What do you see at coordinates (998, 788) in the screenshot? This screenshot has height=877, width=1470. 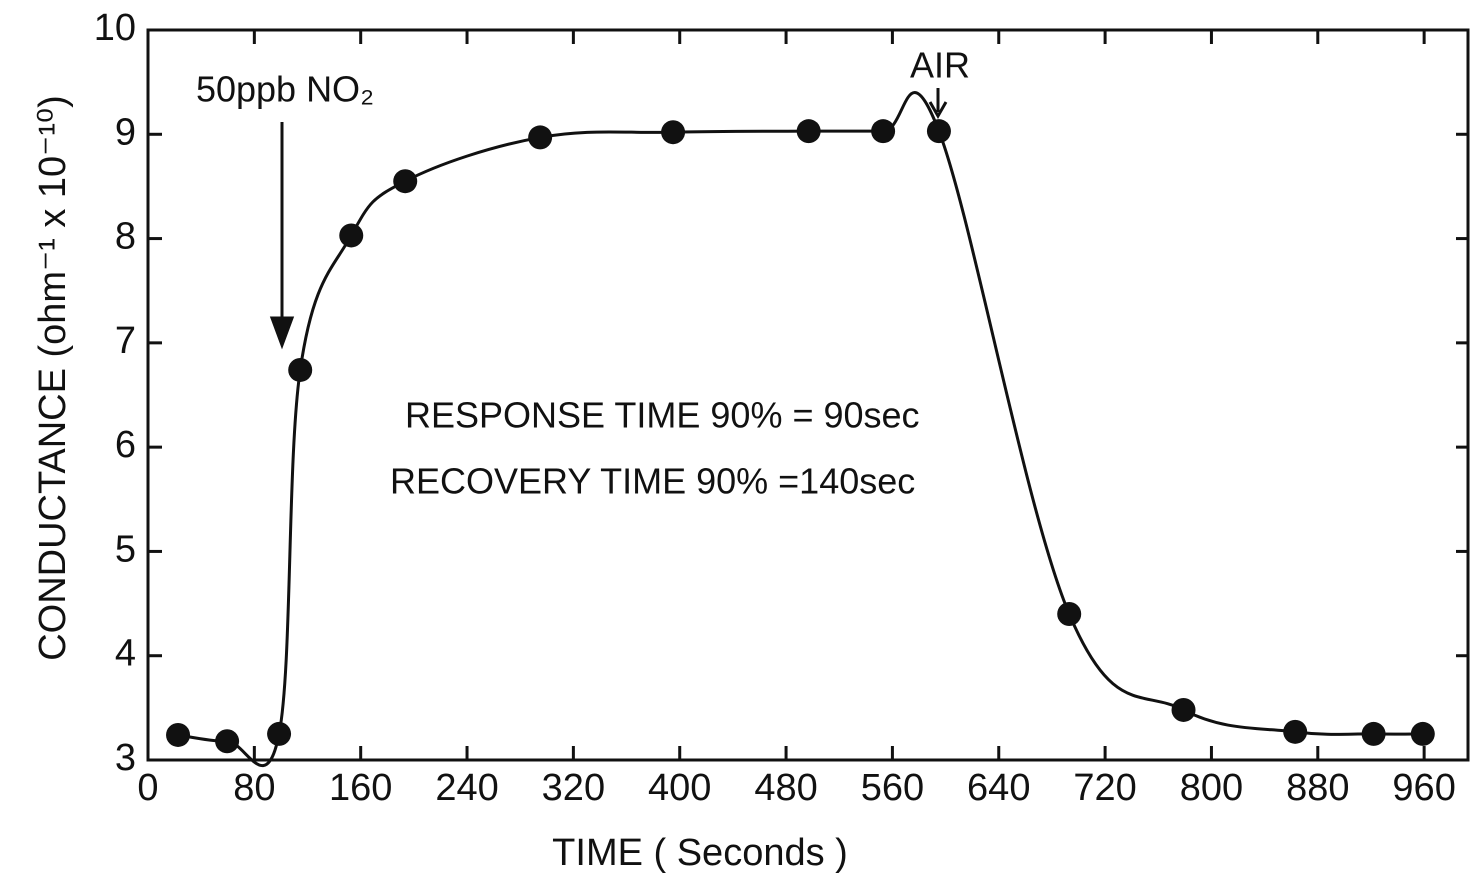 I see `x-tick-label: 640` at bounding box center [998, 788].